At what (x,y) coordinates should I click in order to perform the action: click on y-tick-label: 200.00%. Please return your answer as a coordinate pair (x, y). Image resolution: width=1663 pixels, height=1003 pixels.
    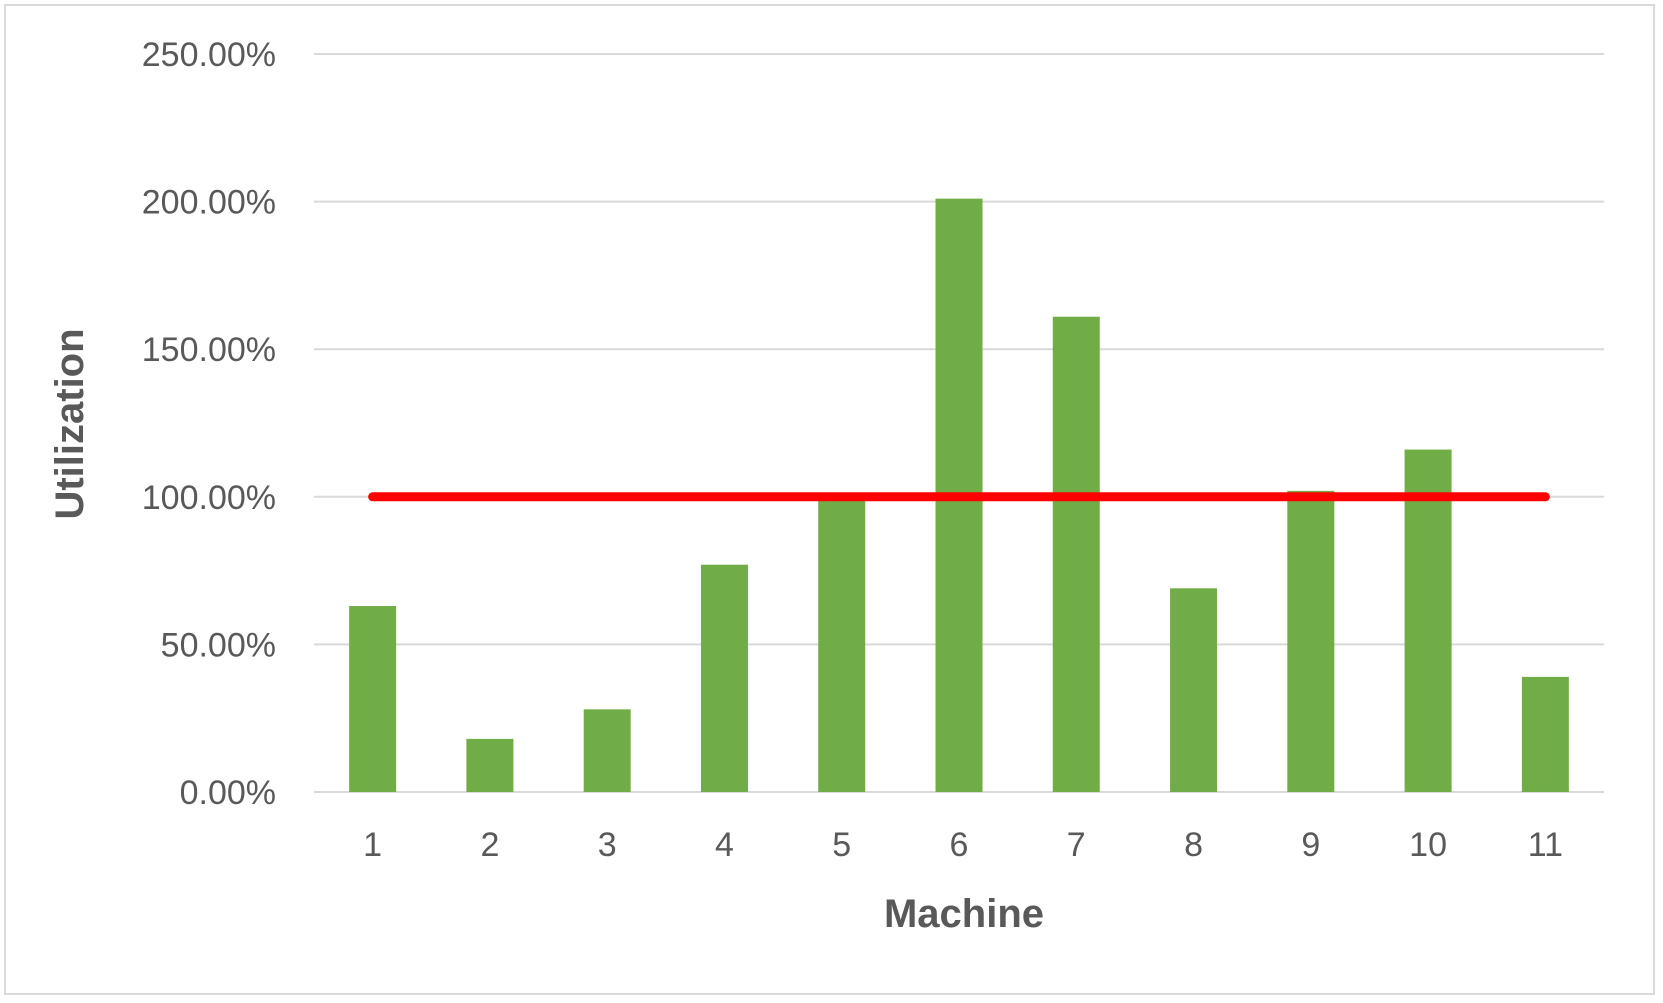
    Looking at the image, I should click on (209, 203).